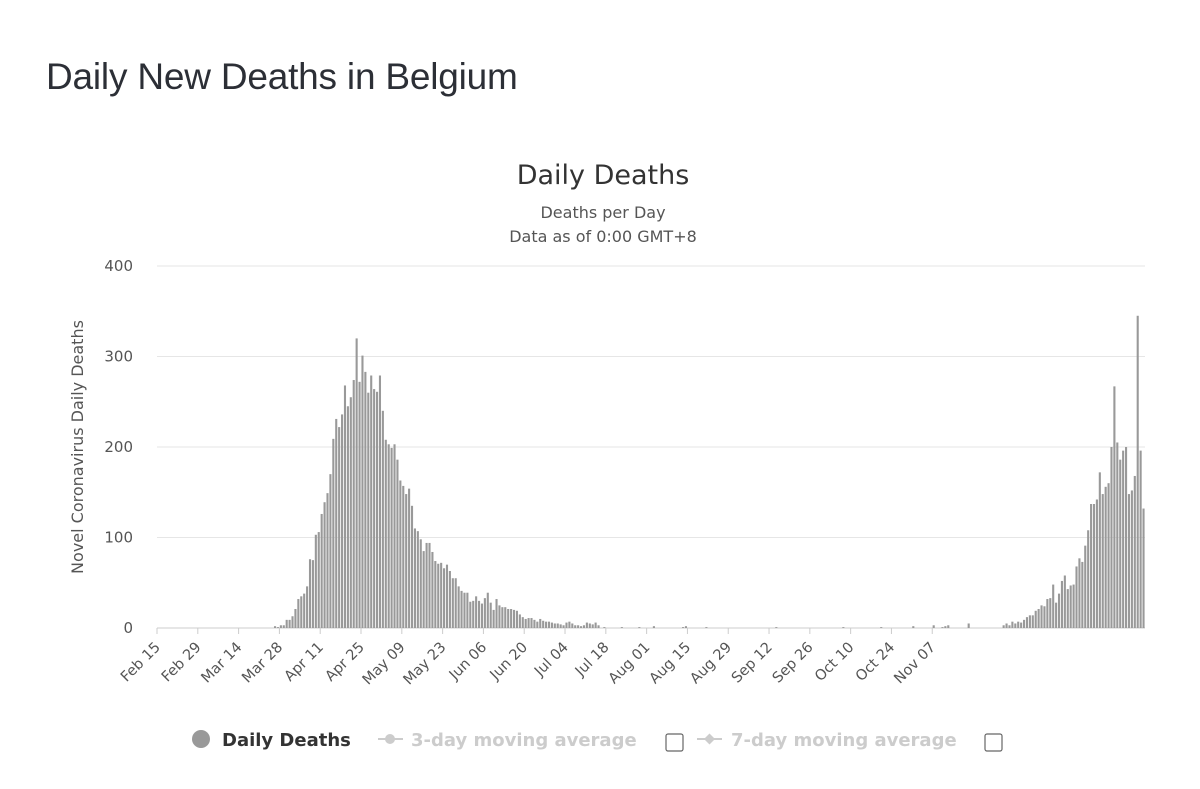  Describe the element at coordinates (282, 76) in the screenshot. I see `page-title: Daily New Deaths in Belgium` at that location.